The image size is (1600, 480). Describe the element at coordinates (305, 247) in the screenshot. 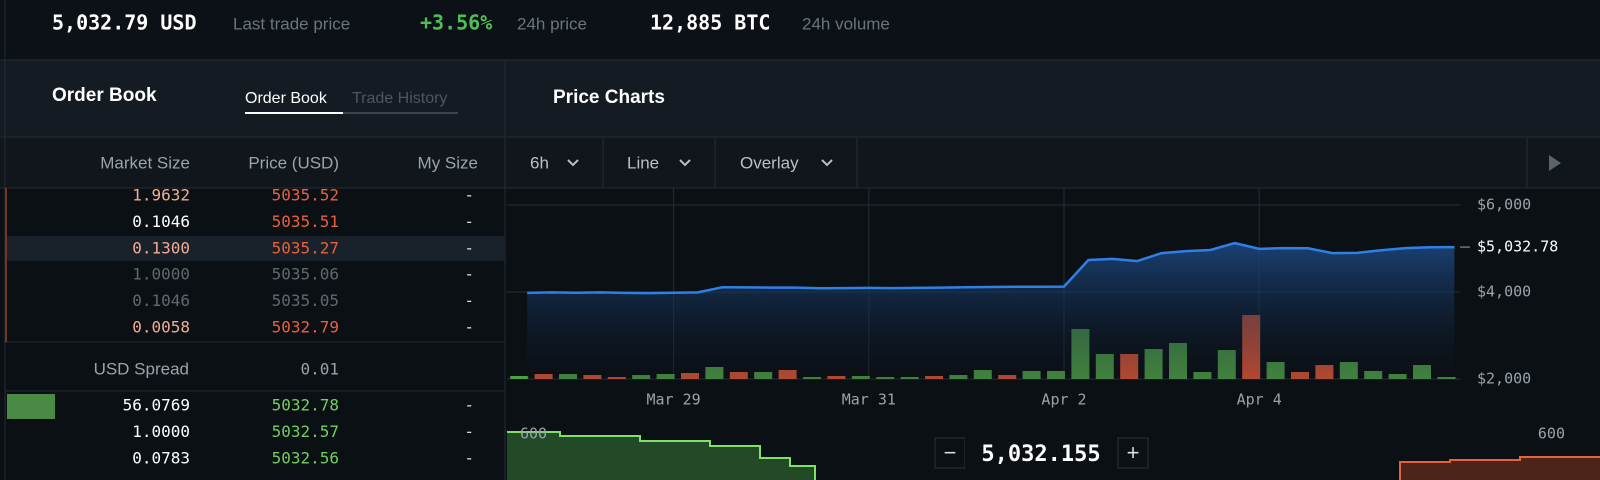

I see `price: 5035.27` at that location.